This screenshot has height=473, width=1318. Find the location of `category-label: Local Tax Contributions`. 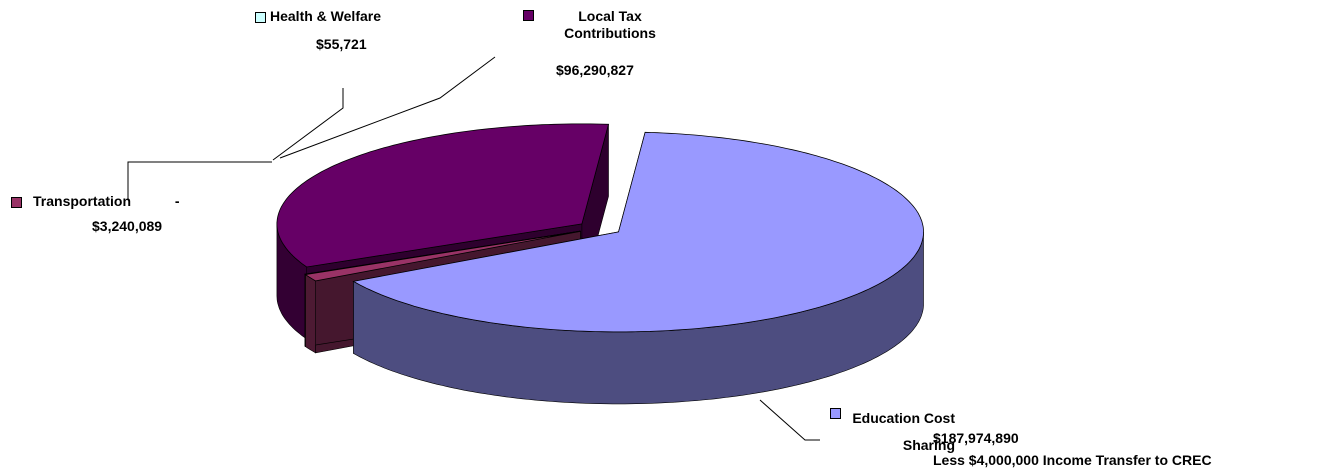

category-label: Local Tax Contributions is located at coordinates (610, 24).